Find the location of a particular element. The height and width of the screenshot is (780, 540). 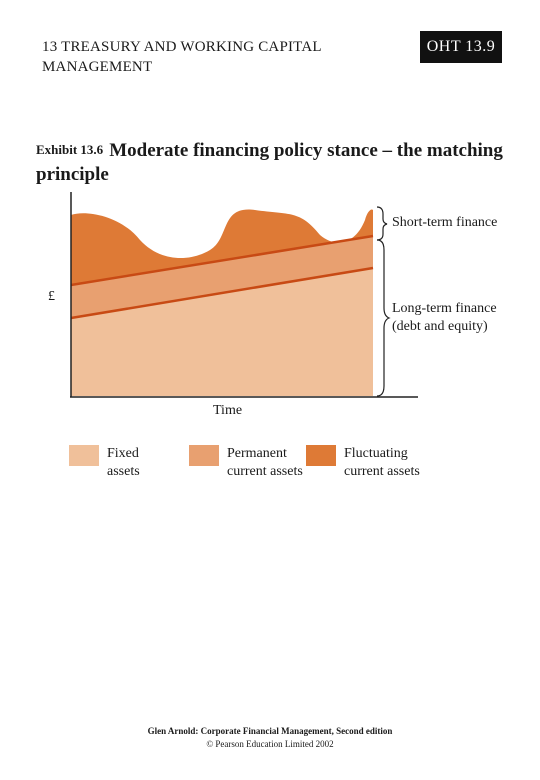

permanent-assets-area is located at coordinates (222, 277).